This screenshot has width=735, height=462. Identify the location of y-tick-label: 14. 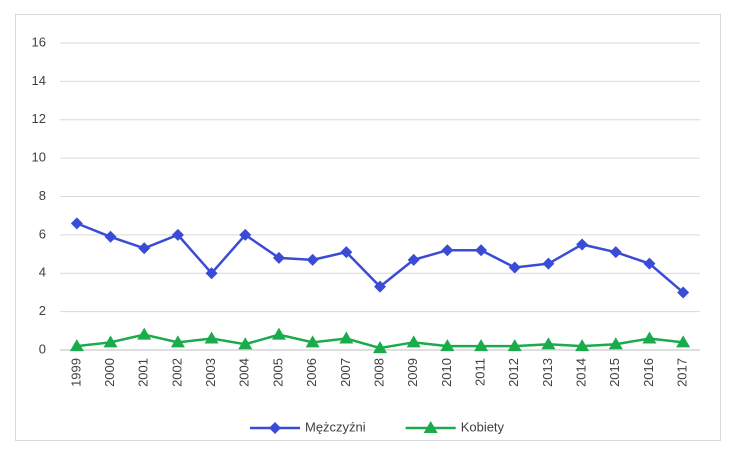
(39, 80).